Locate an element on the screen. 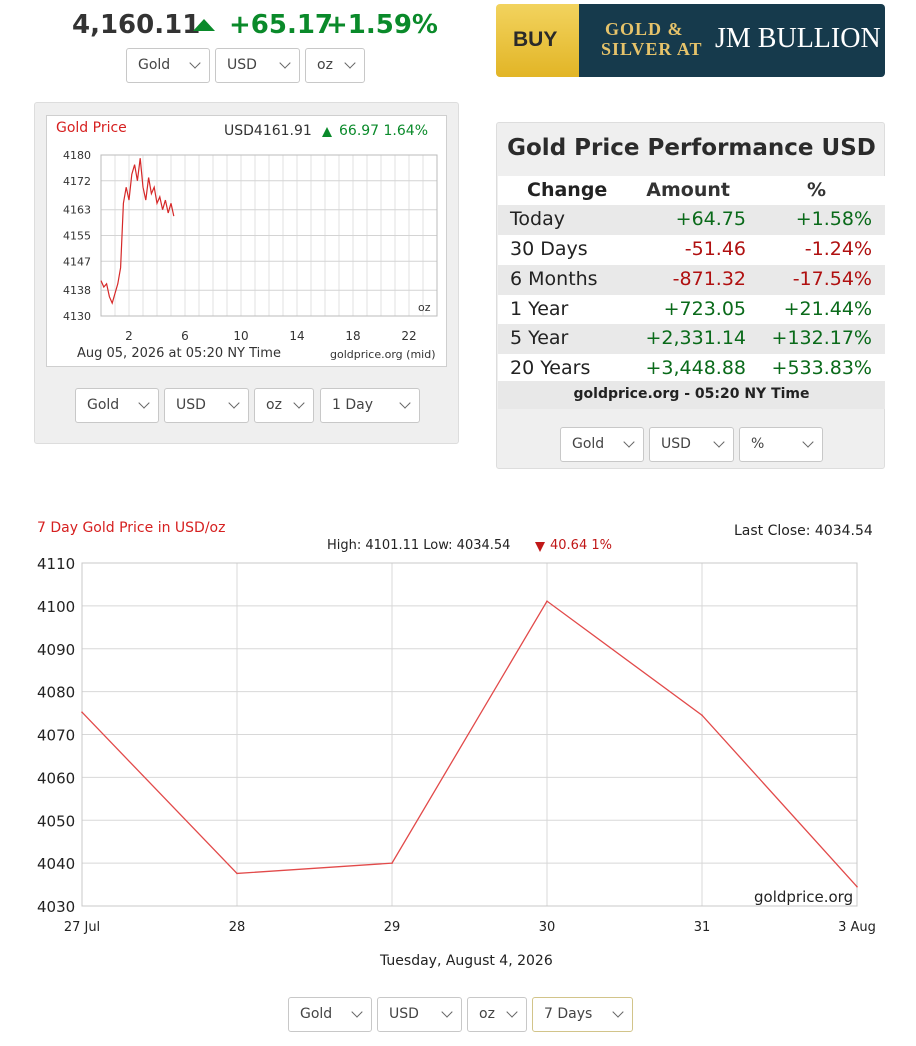 The height and width of the screenshot is (1046, 916). mini-currency-select: USD is located at coordinates (206, 405).